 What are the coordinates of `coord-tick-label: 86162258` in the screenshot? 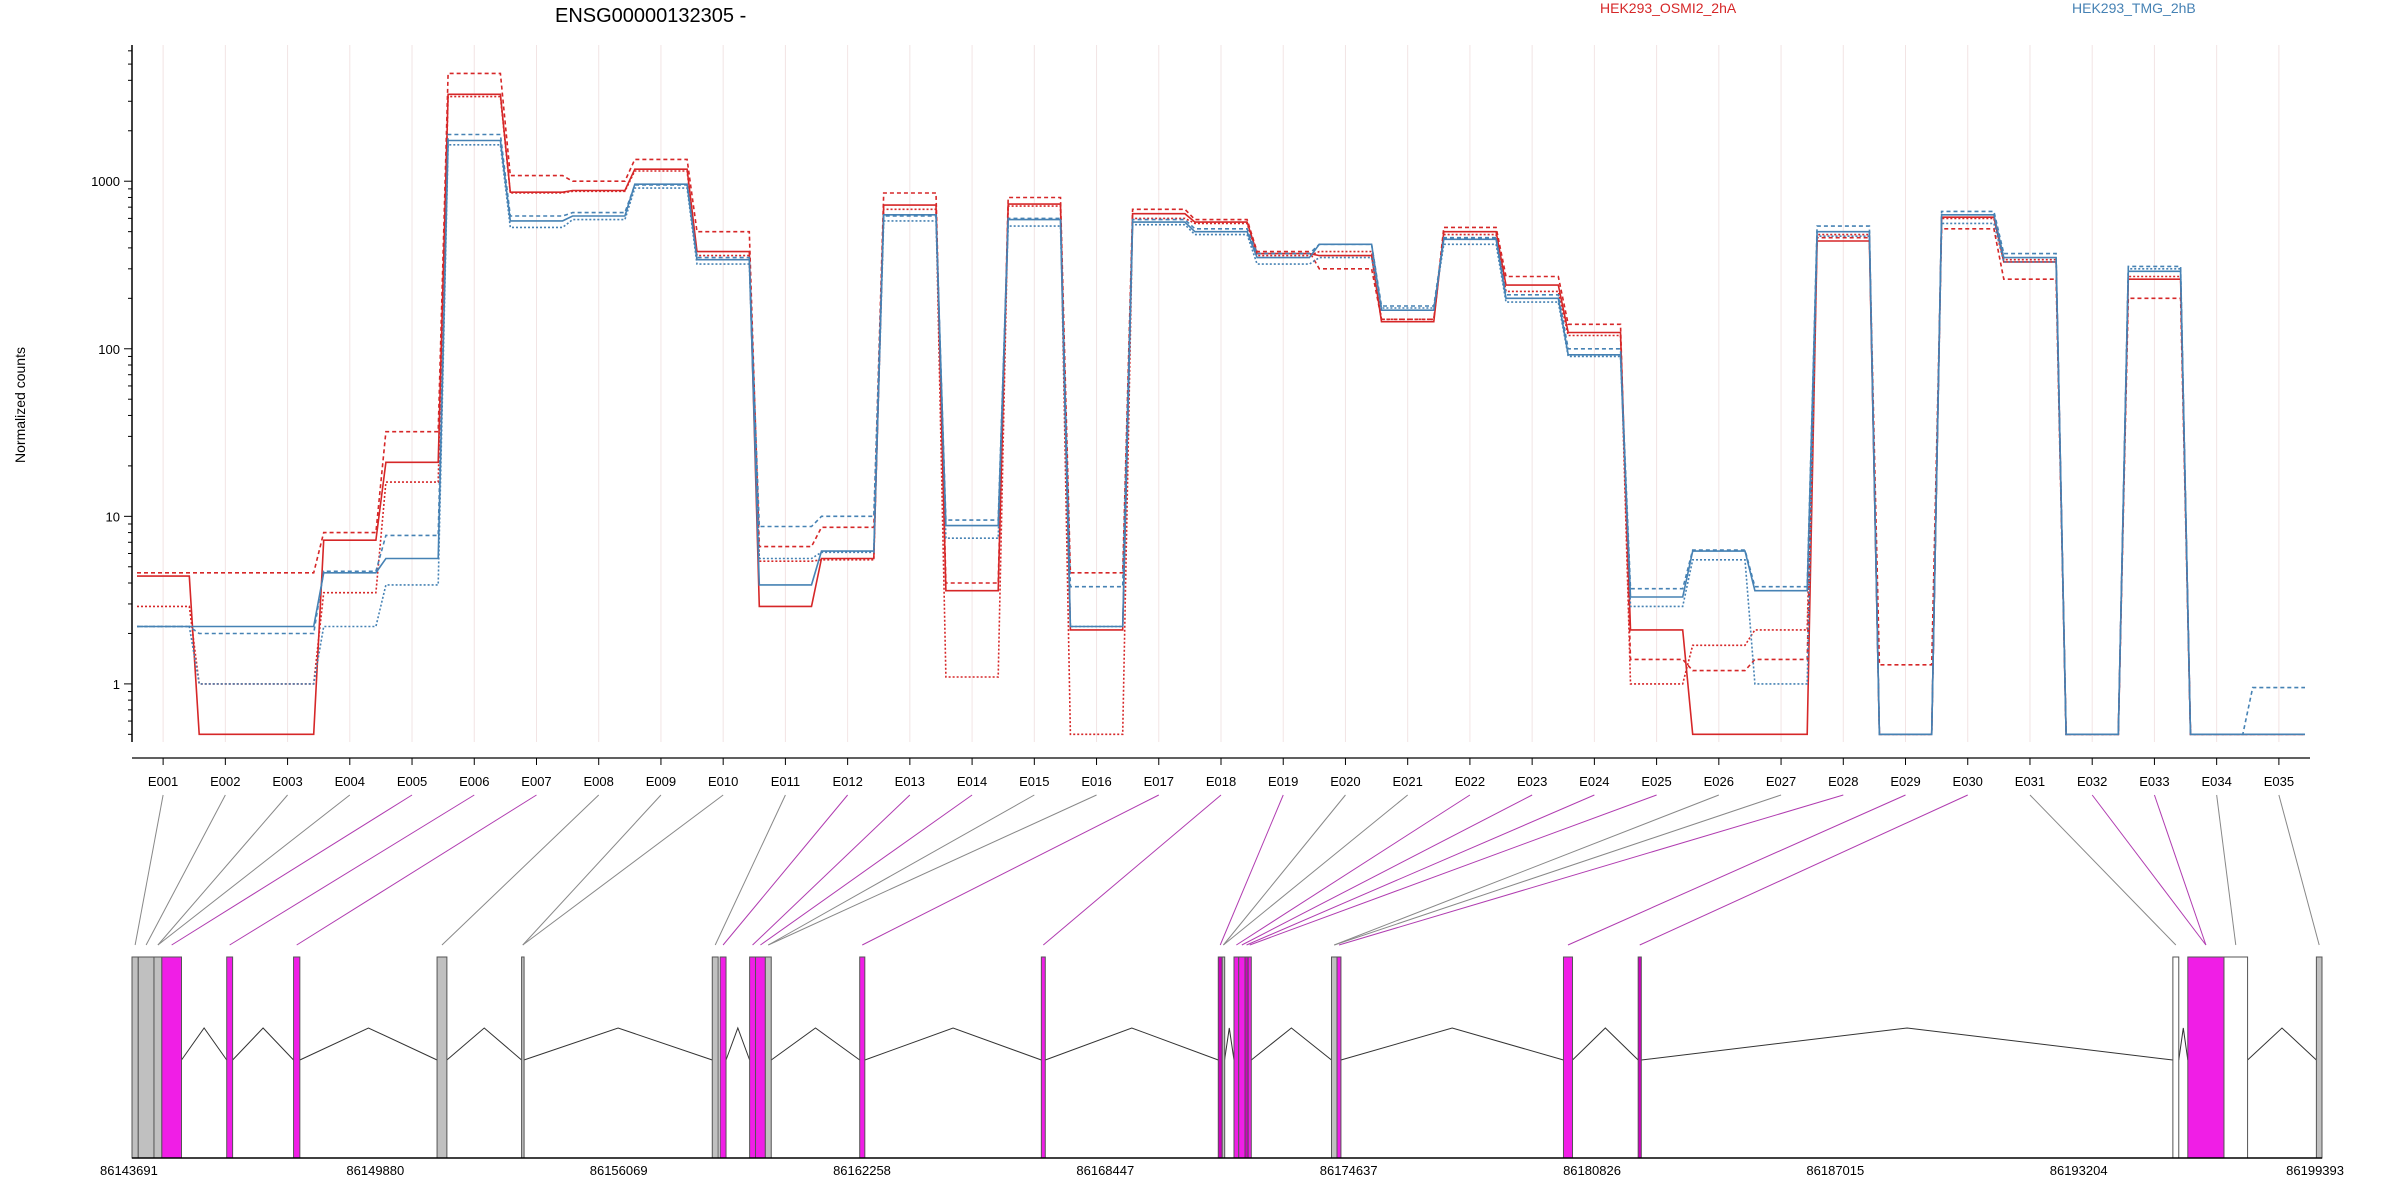 It's located at (862, 1170).